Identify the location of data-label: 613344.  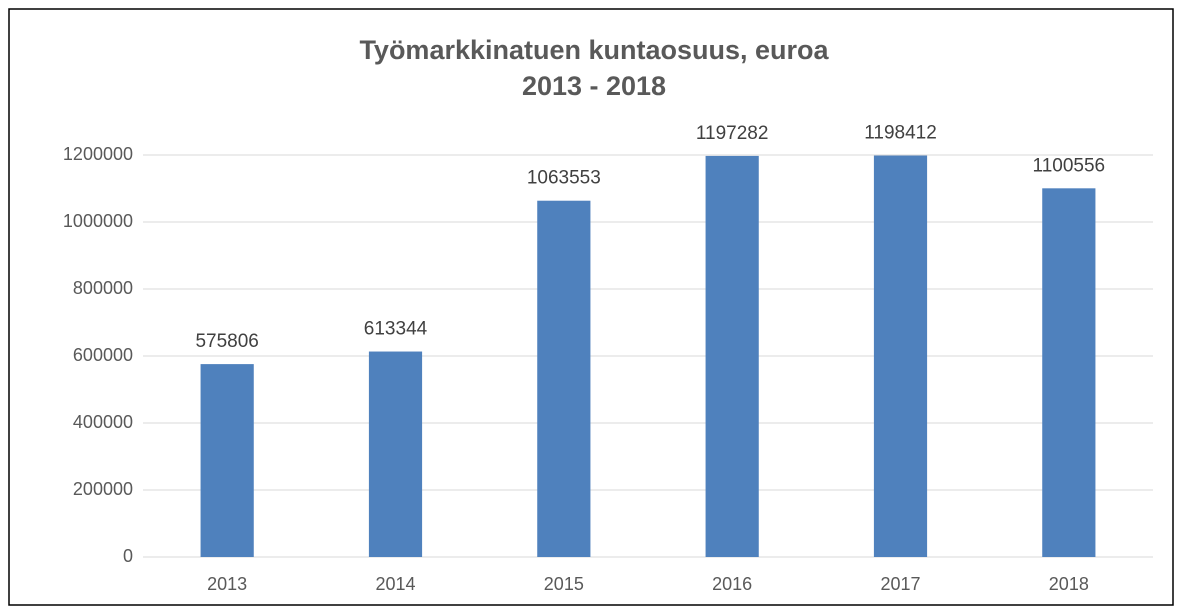
(396, 329).